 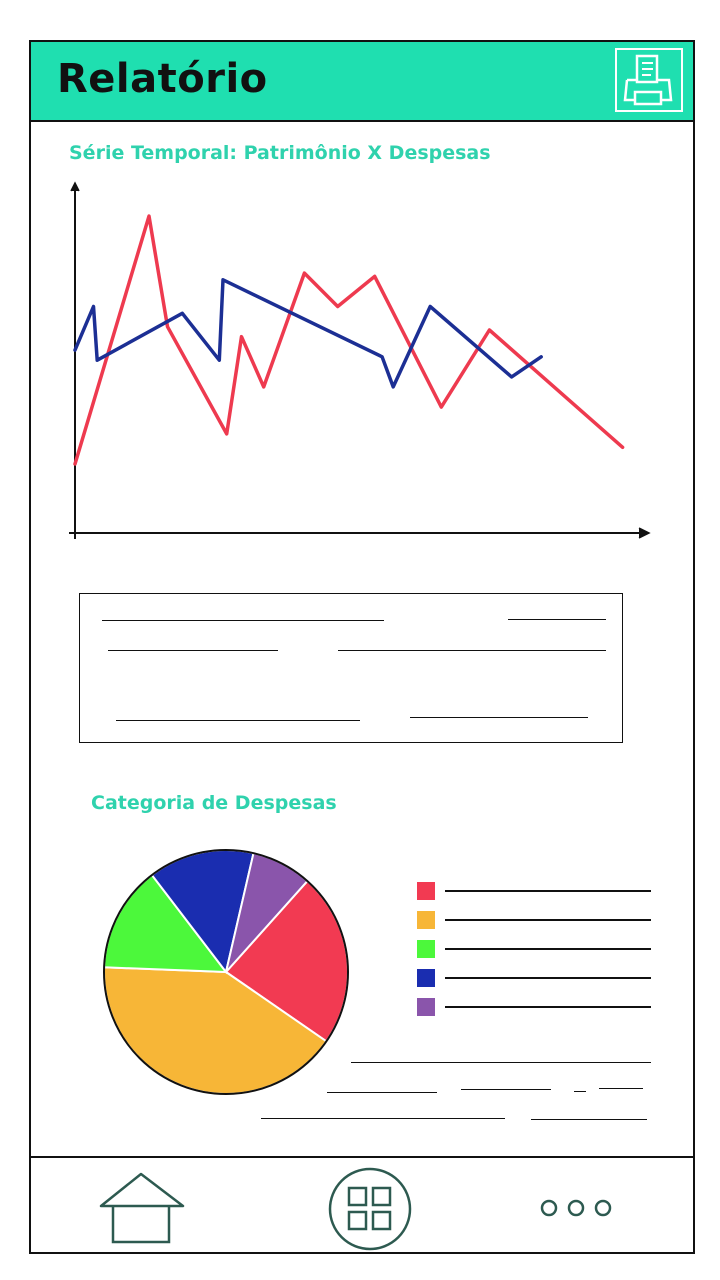 I want to click on pie-outline, so click(x=226, y=972).